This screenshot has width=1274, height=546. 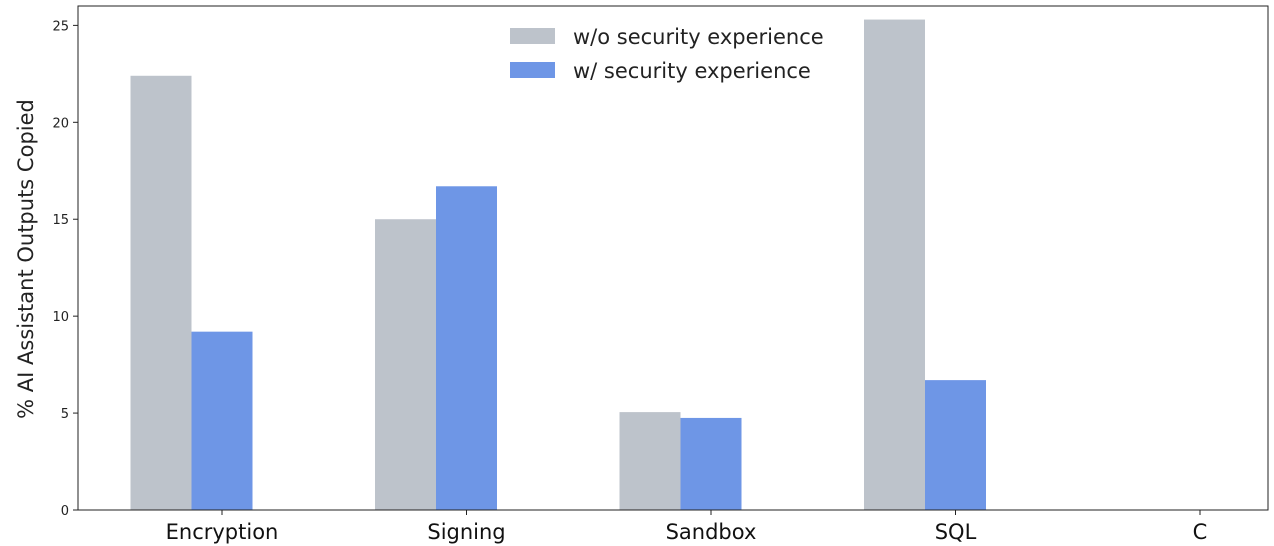 What do you see at coordinates (60, 220) in the screenshot?
I see `y-tick-label: 15` at bounding box center [60, 220].